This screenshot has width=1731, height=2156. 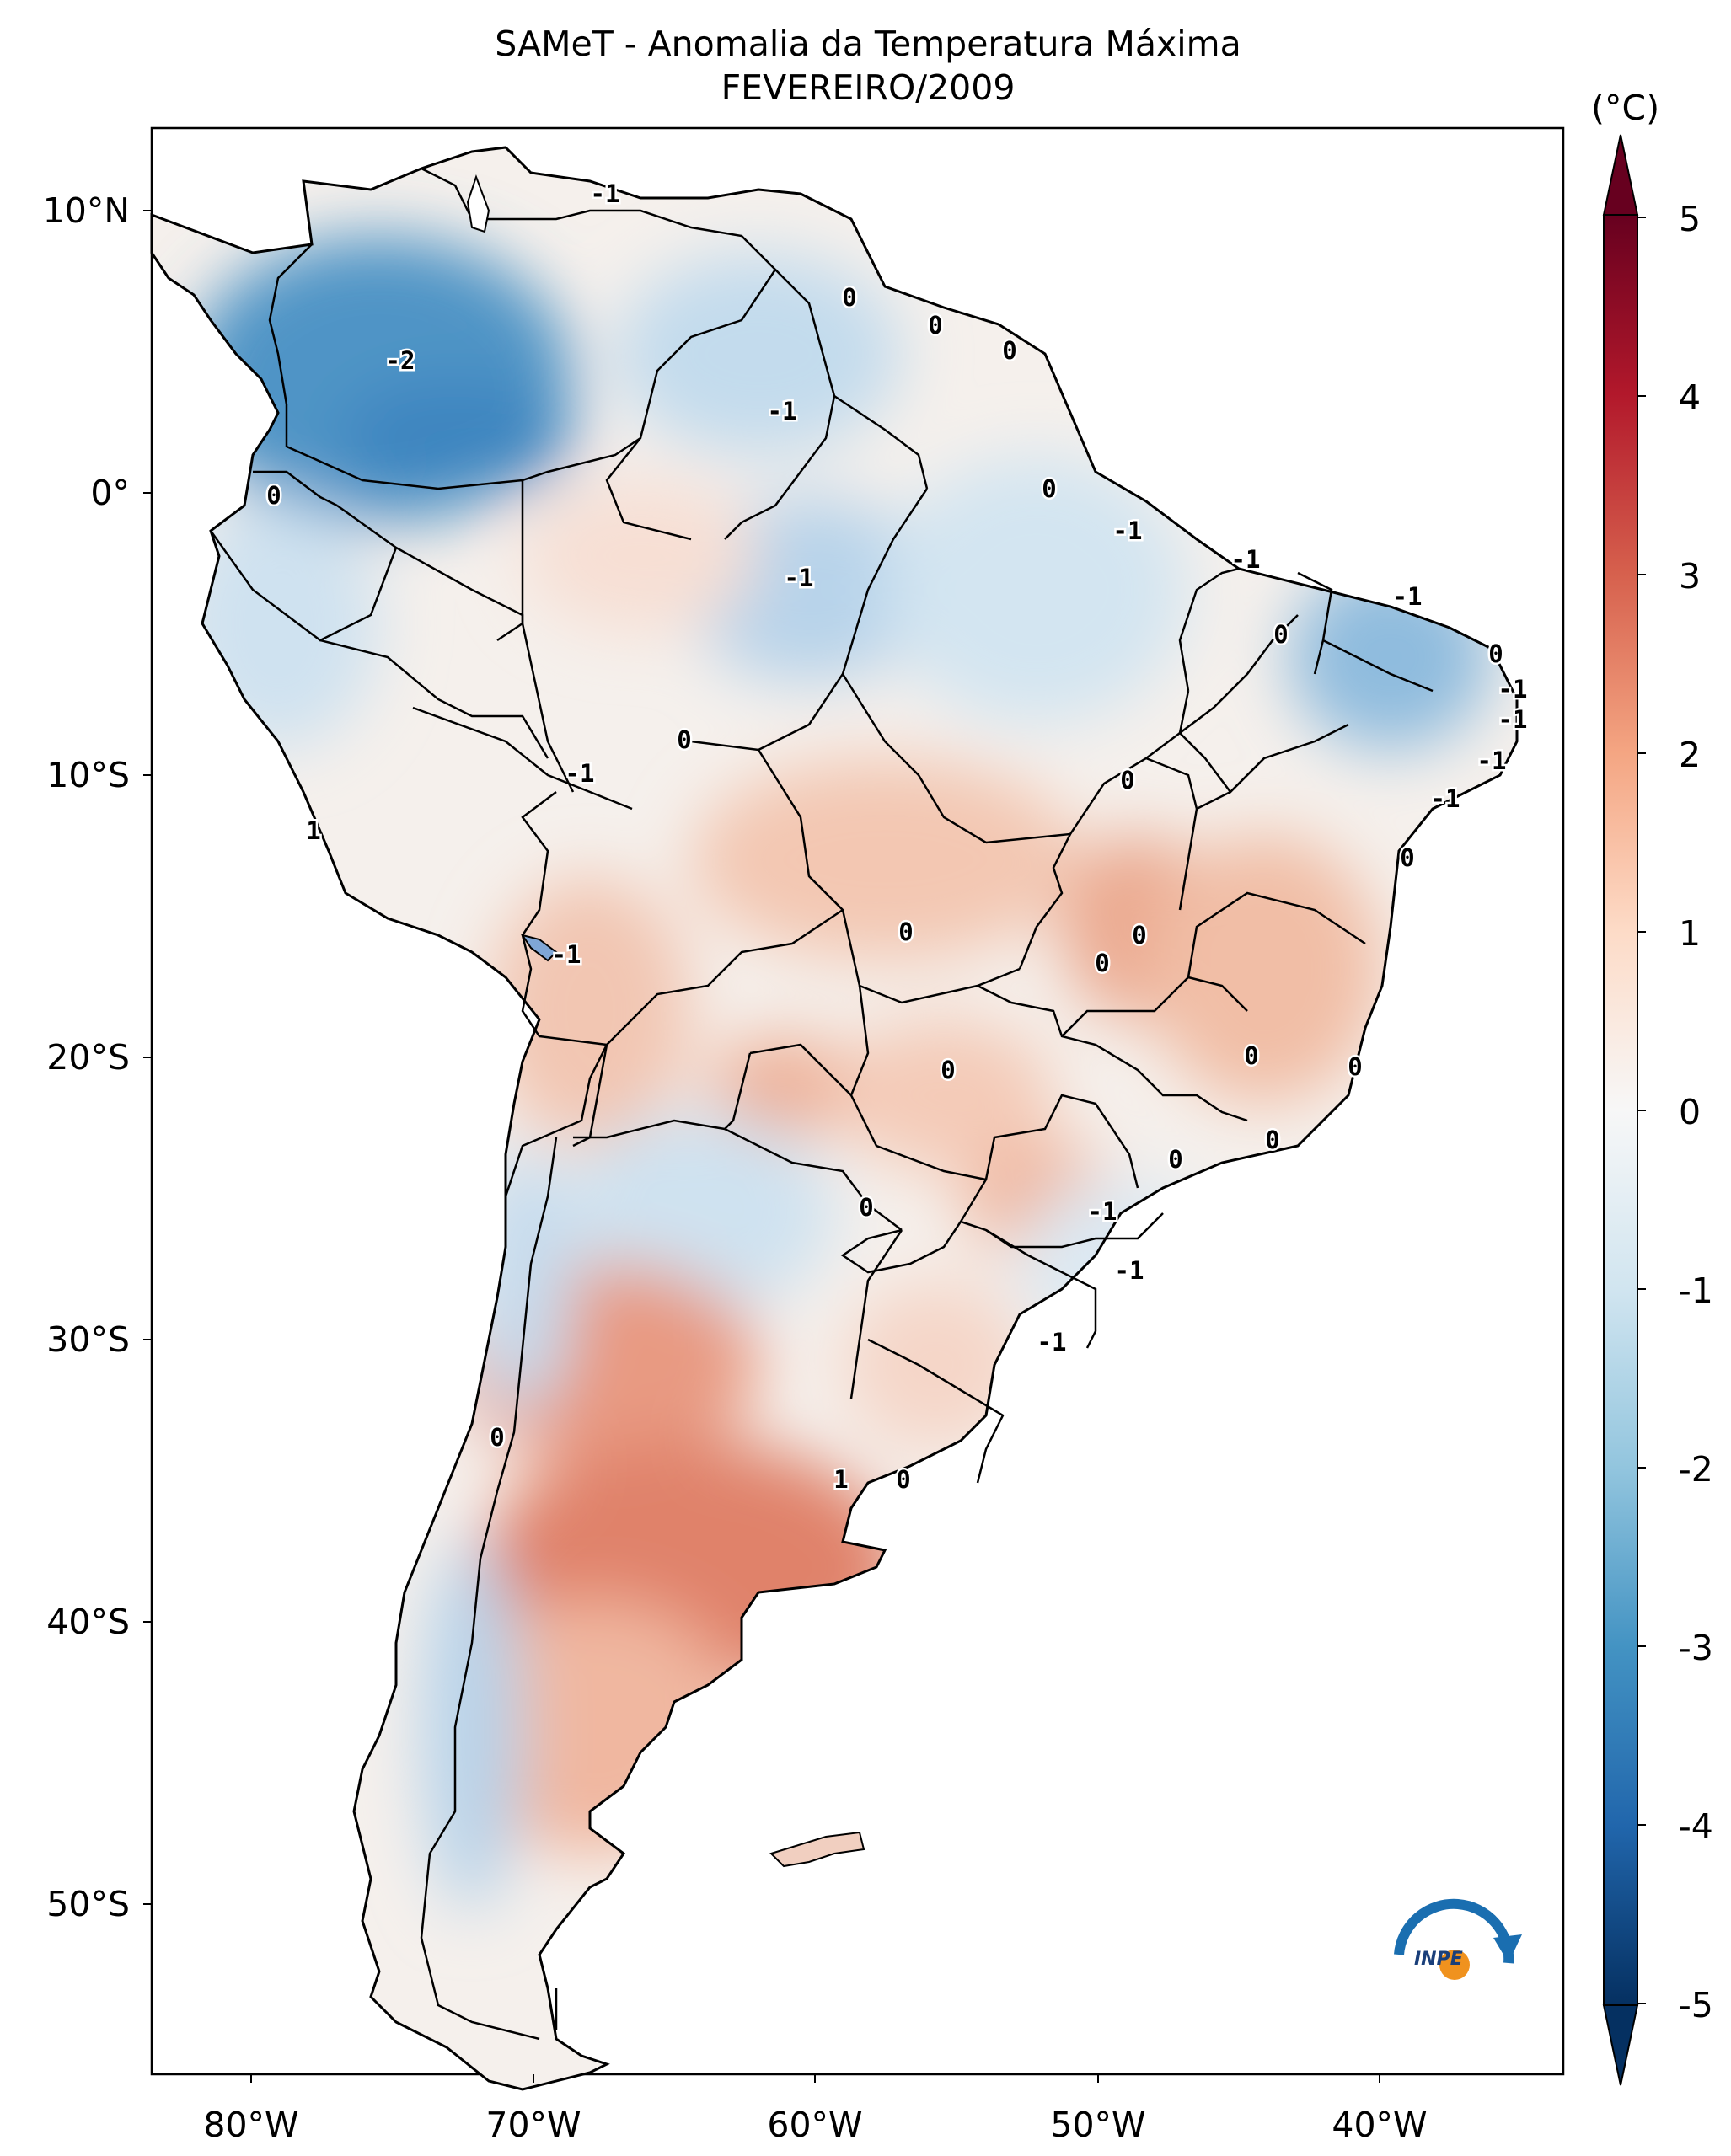 What do you see at coordinates (1690, 933) in the screenshot?
I see `colorbar-tick-label: 1` at bounding box center [1690, 933].